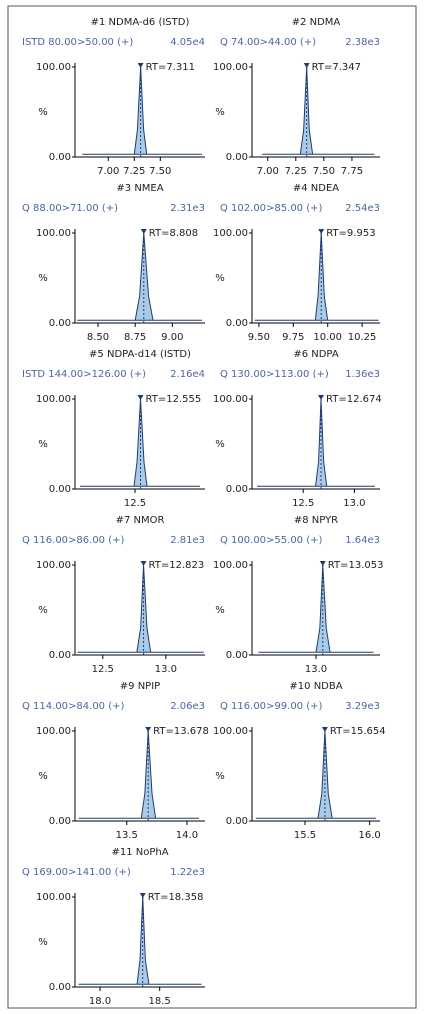 The height and width of the screenshot is (1014, 424). Describe the element at coordinates (187, 835) in the screenshot. I see `x-tick-label: 14.0` at that location.